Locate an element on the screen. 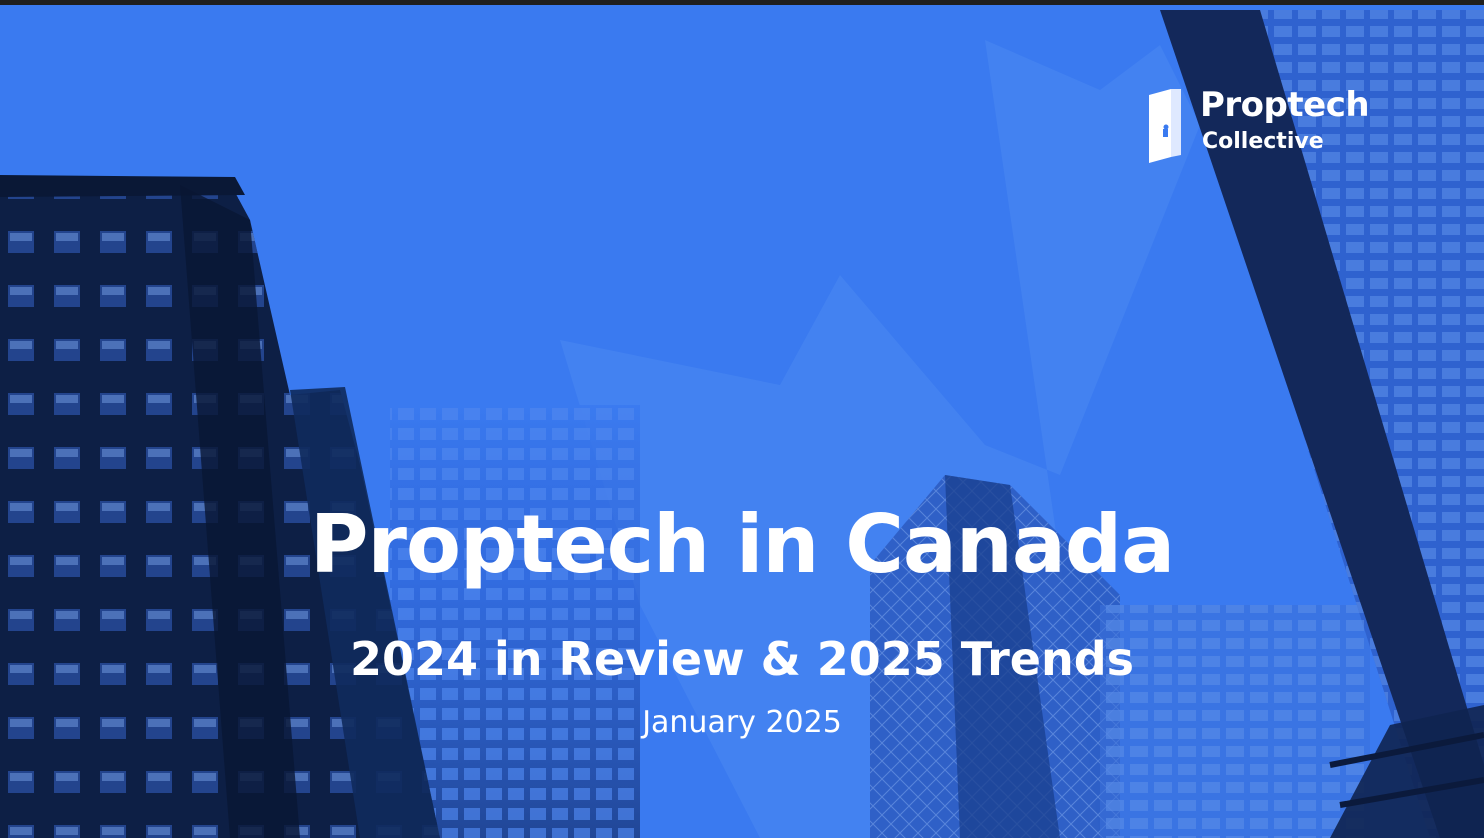 The image size is (1484, 838). proptech-collective-logo: Proptech Collective is located at coordinates (1275, 126).